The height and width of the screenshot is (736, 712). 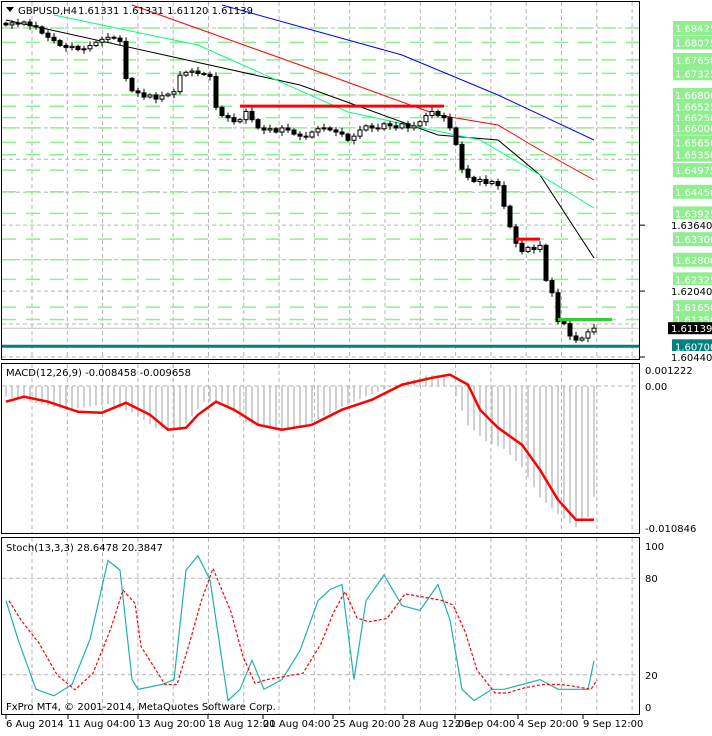 What do you see at coordinates (693, 119) in the screenshot?
I see `level-label: 1.66250` at bounding box center [693, 119].